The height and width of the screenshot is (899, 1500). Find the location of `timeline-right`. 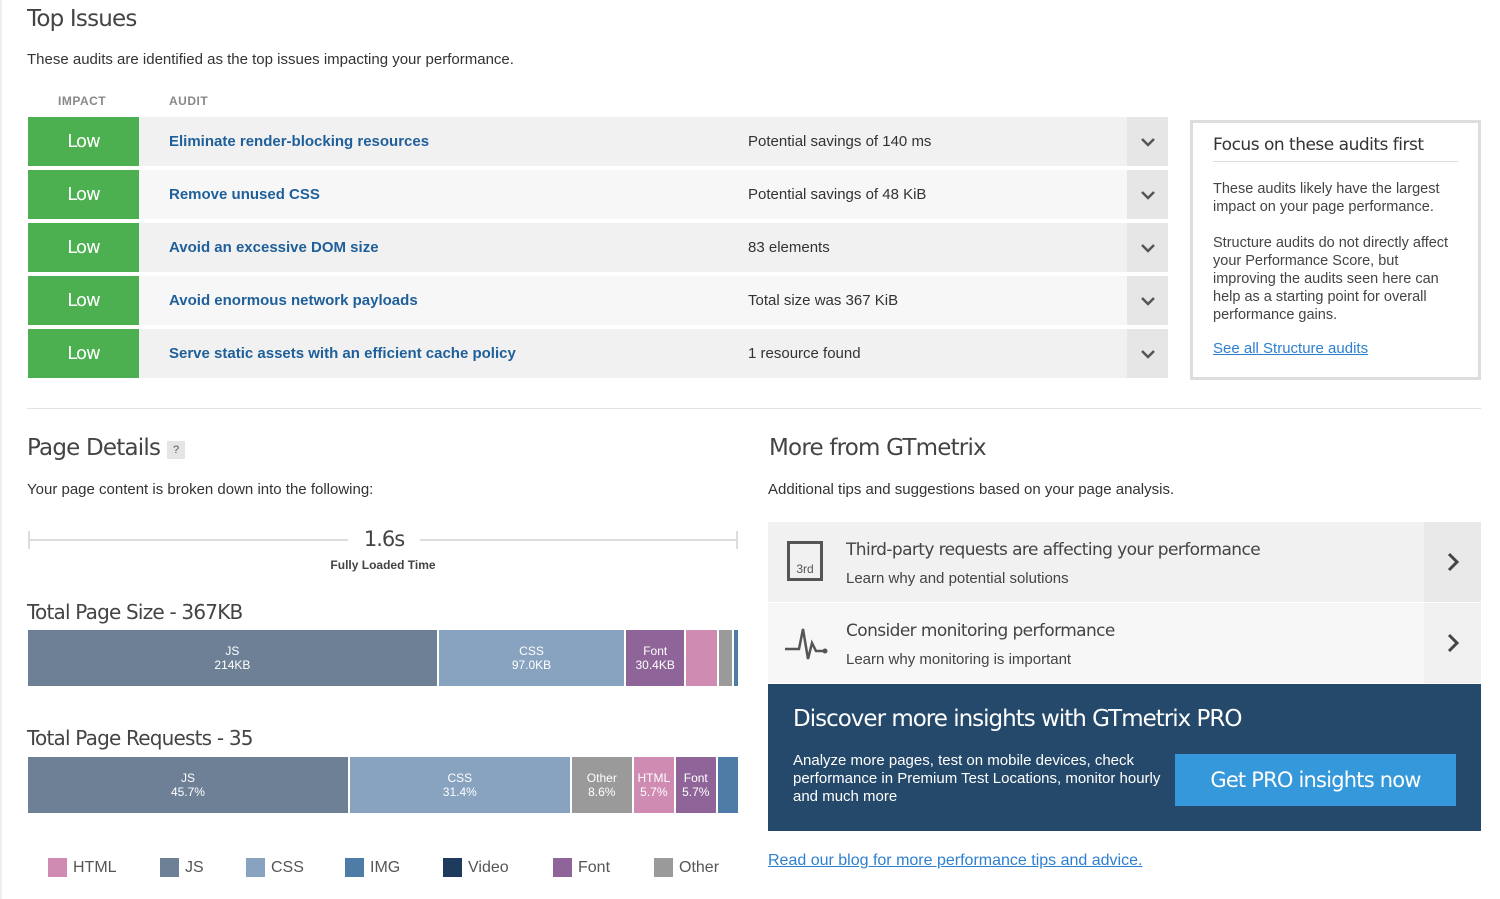

timeline-right is located at coordinates (579, 540).